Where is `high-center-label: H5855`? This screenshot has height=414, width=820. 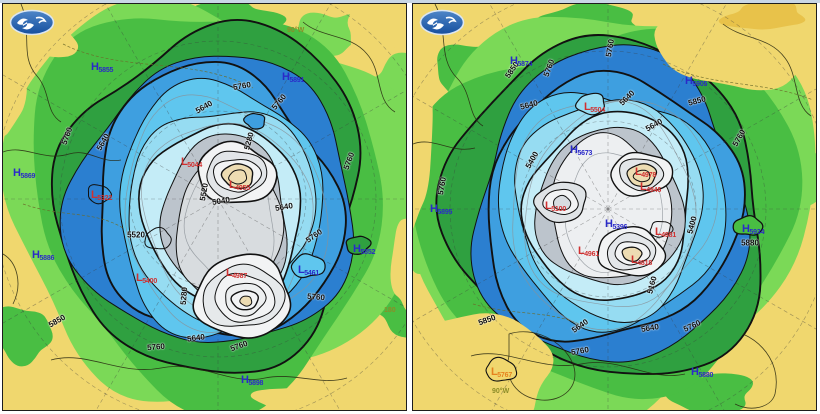
high-center-label: H5855 is located at coordinates (102, 68).